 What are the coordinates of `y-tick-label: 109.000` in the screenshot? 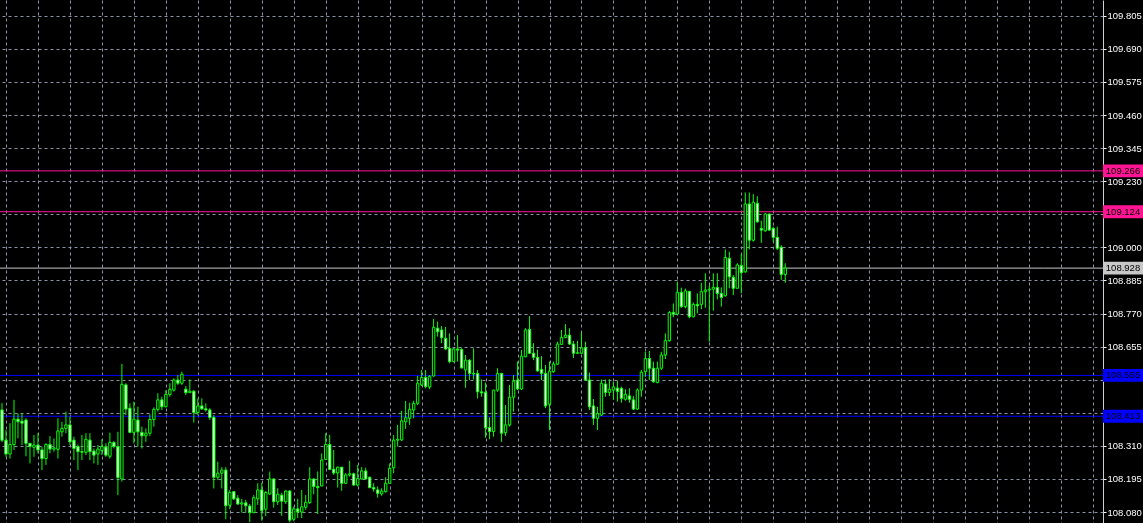 It's located at (1124, 247).